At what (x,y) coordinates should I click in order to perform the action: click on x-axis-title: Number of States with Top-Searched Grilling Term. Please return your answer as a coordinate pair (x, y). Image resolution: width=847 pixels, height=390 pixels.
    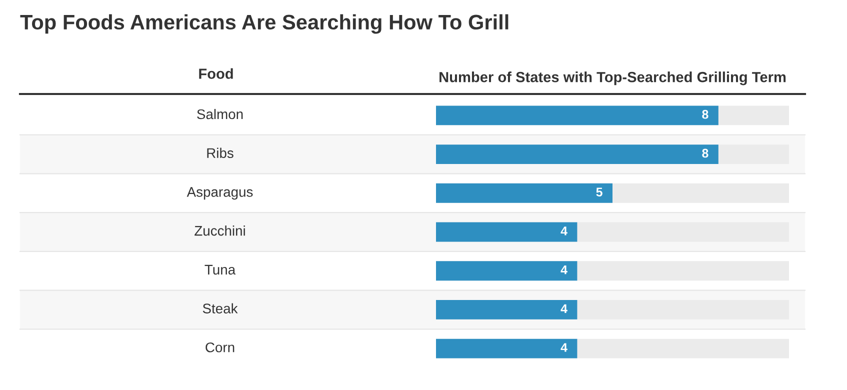
    Looking at the image, I should click on (613, 79).